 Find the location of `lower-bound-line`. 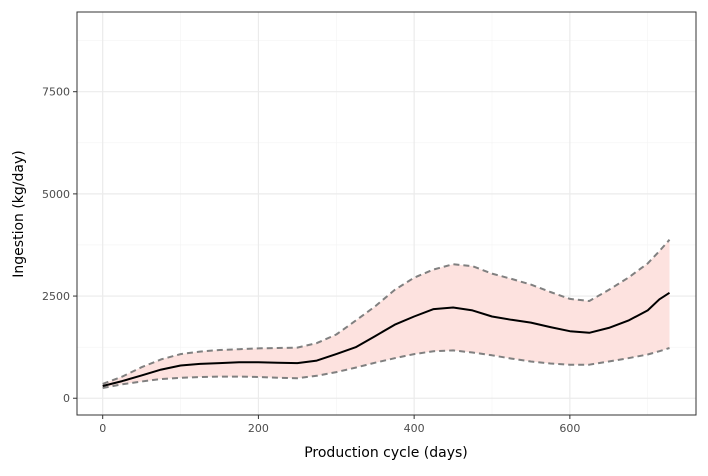

lower-bound-line is located at coordinates (386, 368).